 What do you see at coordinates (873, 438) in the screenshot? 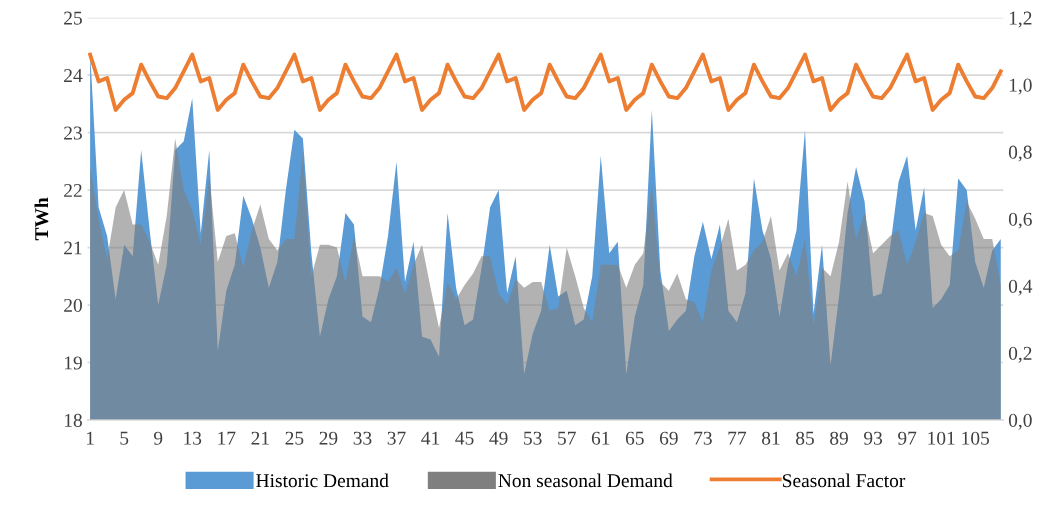
I see `x-tick-label: 93` at bounding box center [873, 438].